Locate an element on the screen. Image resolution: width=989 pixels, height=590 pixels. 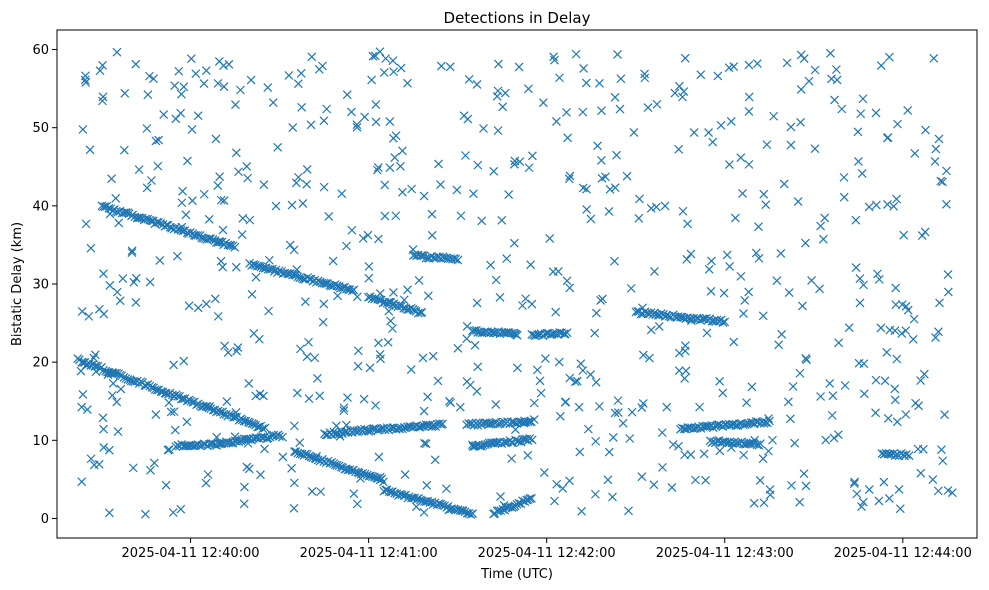
y-tick-label: 30 is located at coordinates (40, 285).